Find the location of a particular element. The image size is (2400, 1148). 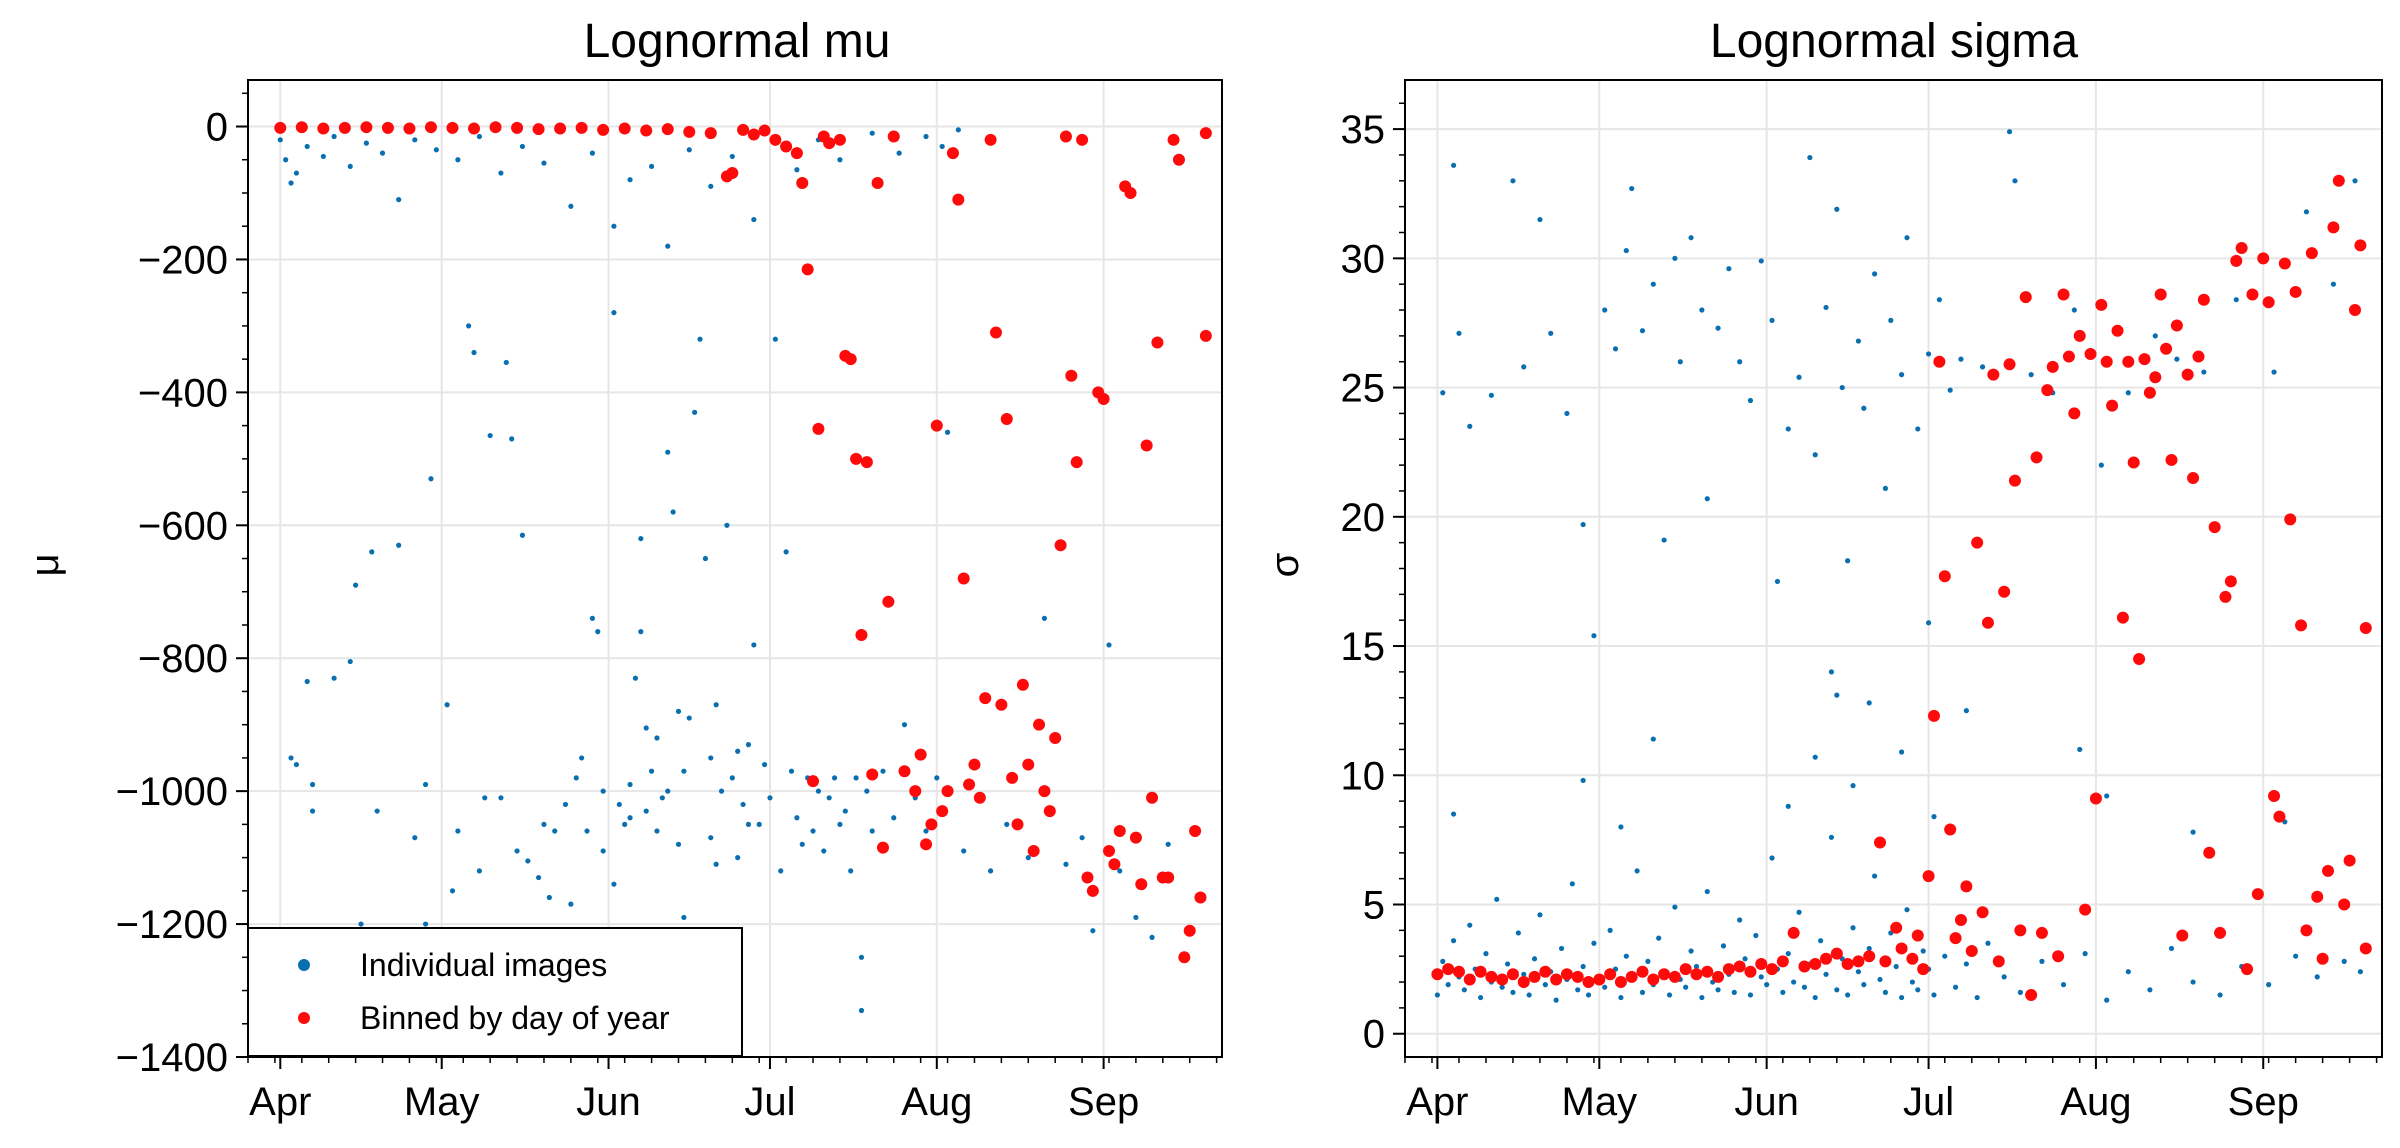

x-tick-label: Jun is located at coordinates (608, 1102).